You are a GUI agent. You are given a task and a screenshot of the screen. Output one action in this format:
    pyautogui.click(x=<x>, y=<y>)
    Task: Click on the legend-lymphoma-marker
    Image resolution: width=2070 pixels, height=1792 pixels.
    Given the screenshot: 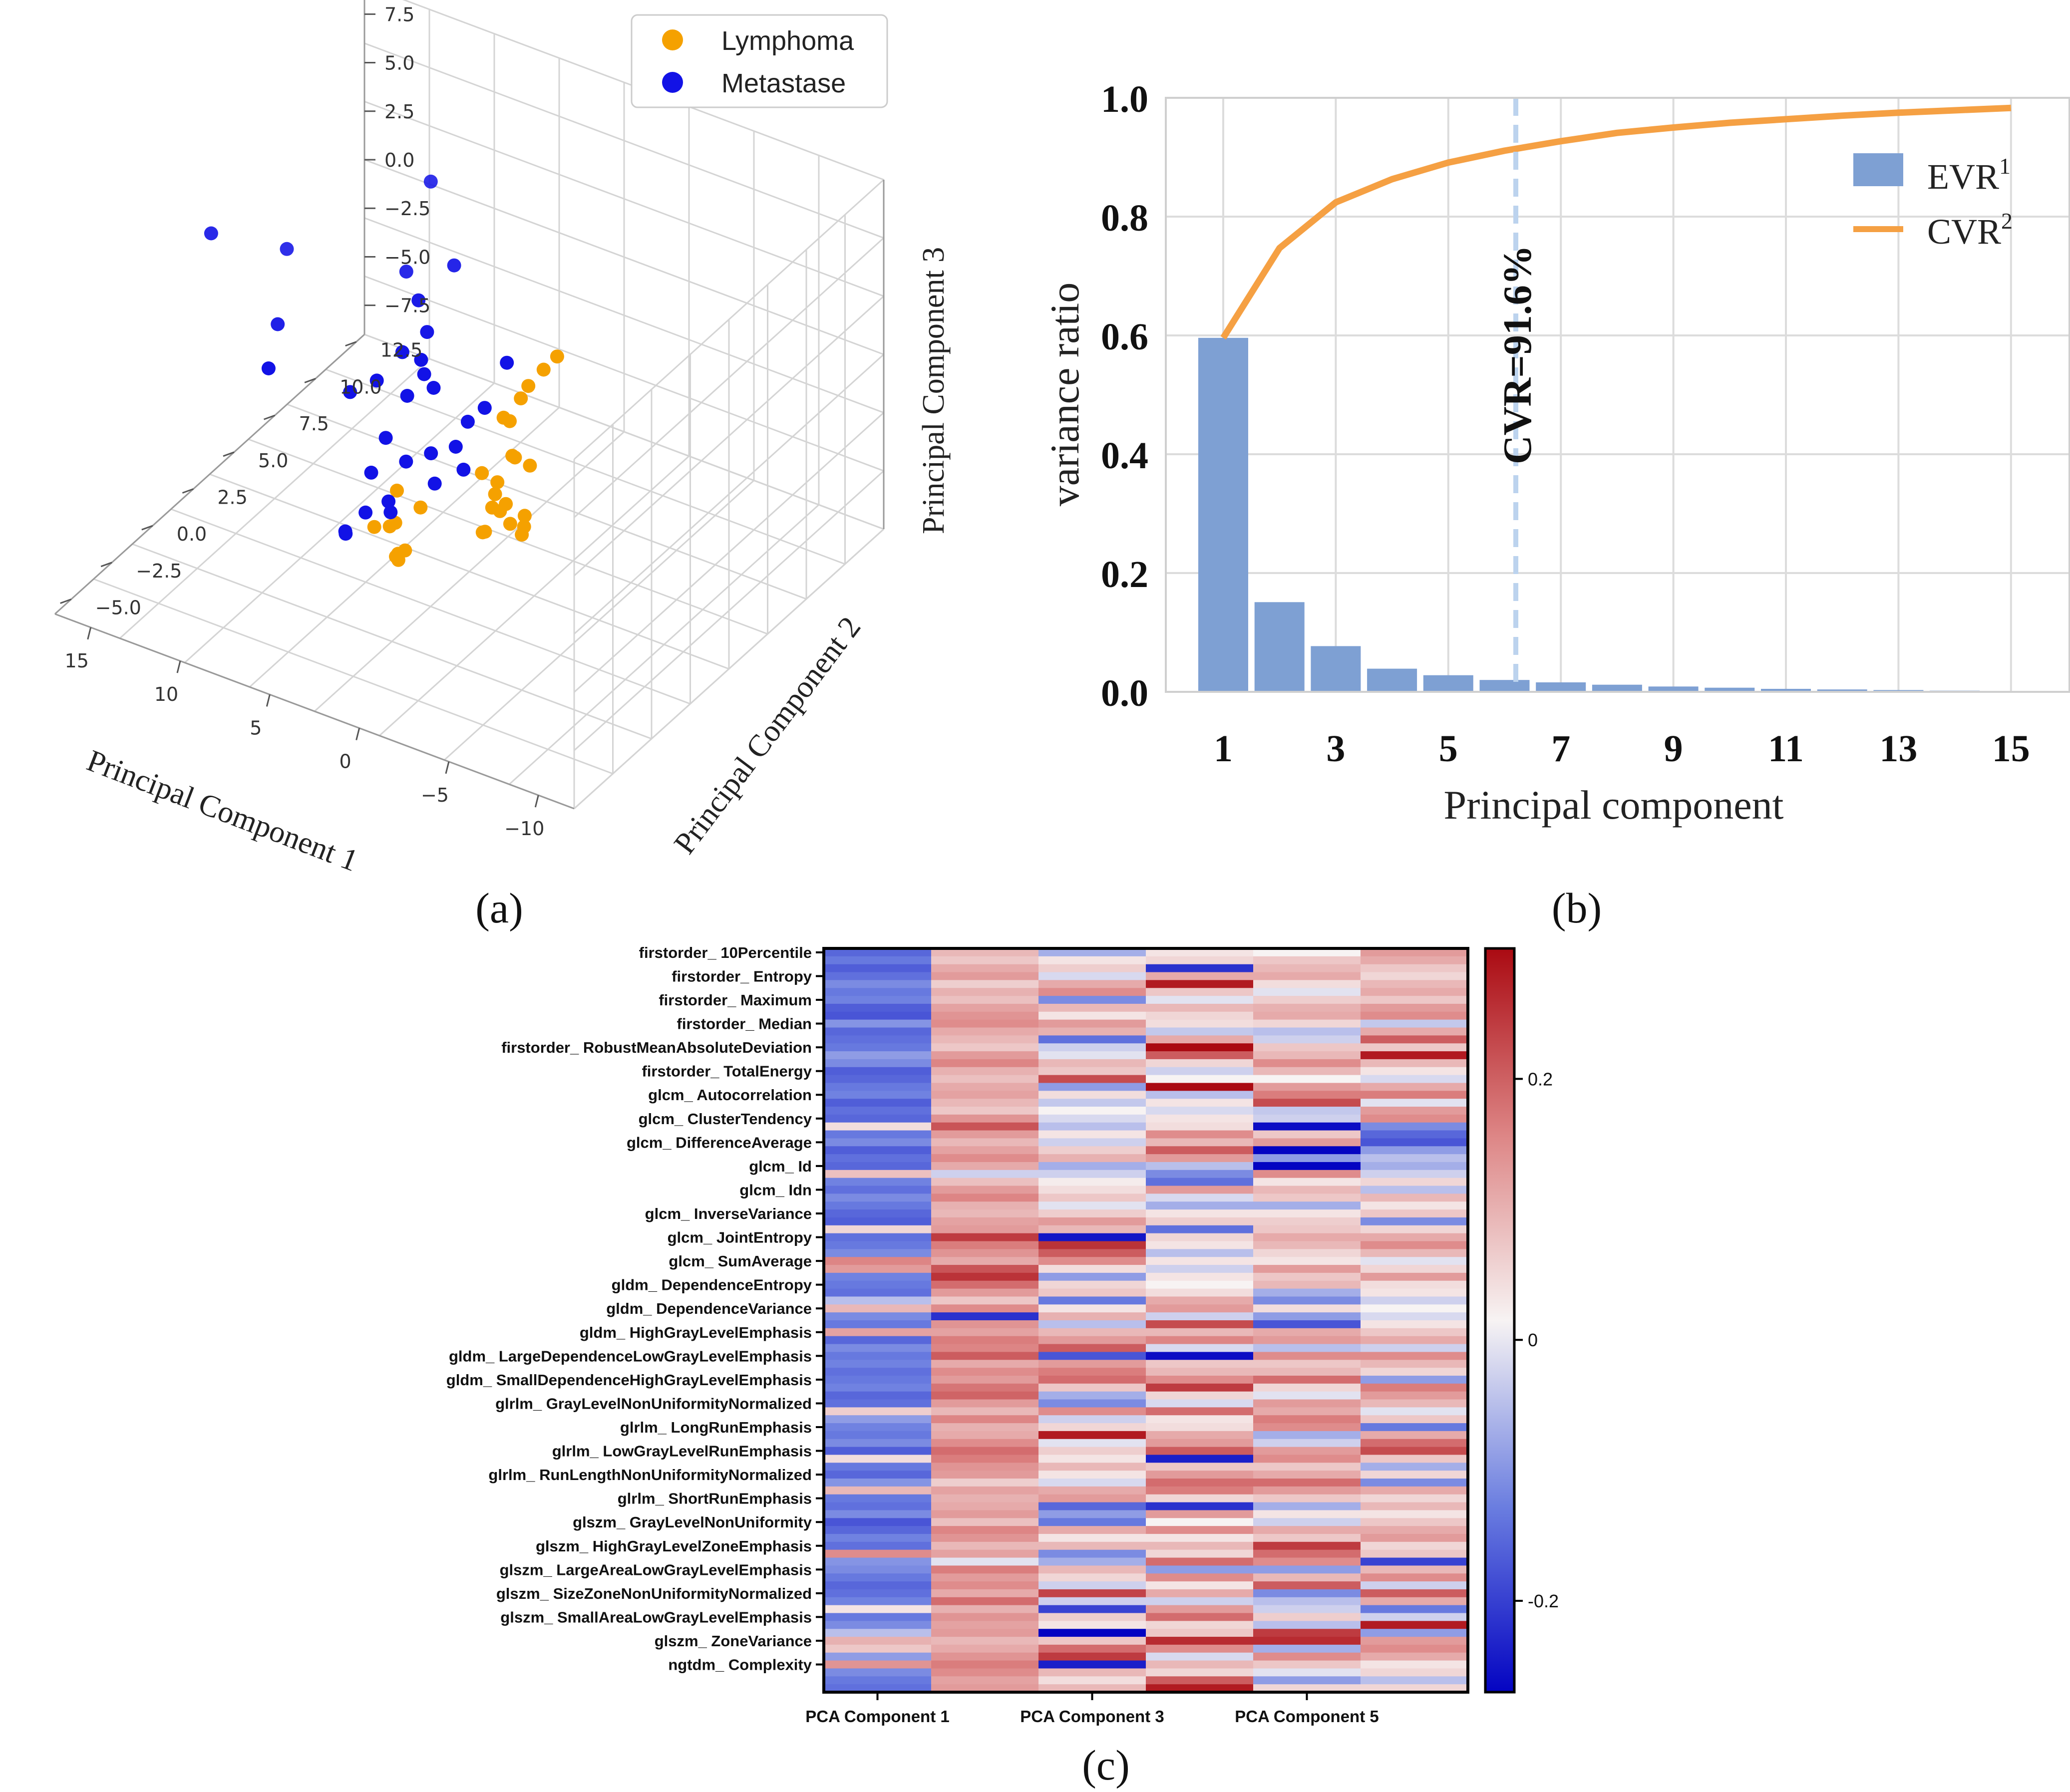 What is the action you would take?
    pyautogui.click(x=672, y=39)
    